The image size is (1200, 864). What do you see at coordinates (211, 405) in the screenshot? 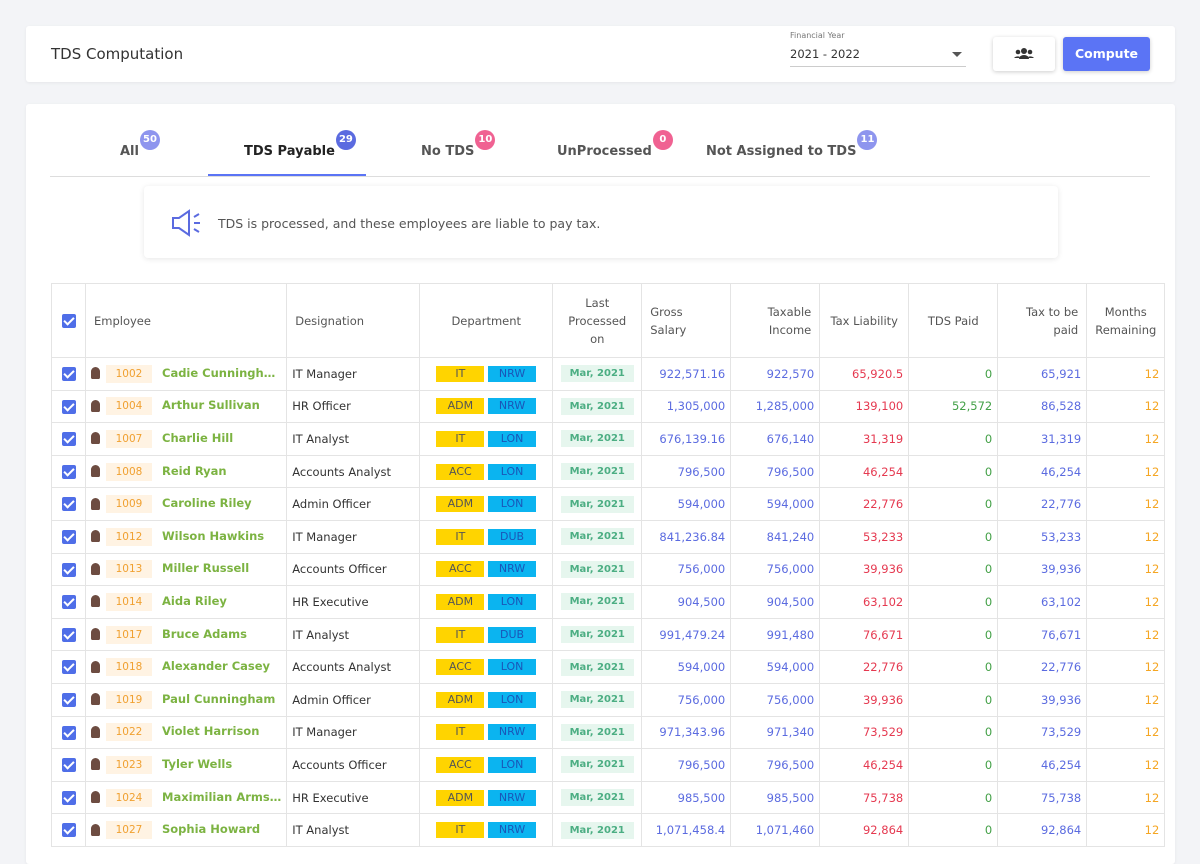
I see `employee-name: Arthur Sullivan` at bounding box center [211, 405].